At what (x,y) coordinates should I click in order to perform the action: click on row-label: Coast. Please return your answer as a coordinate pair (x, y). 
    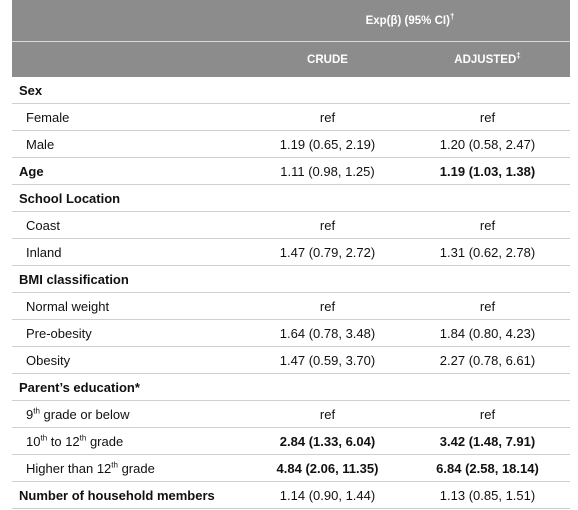
    Looking at the image, I should click on (131, 225).